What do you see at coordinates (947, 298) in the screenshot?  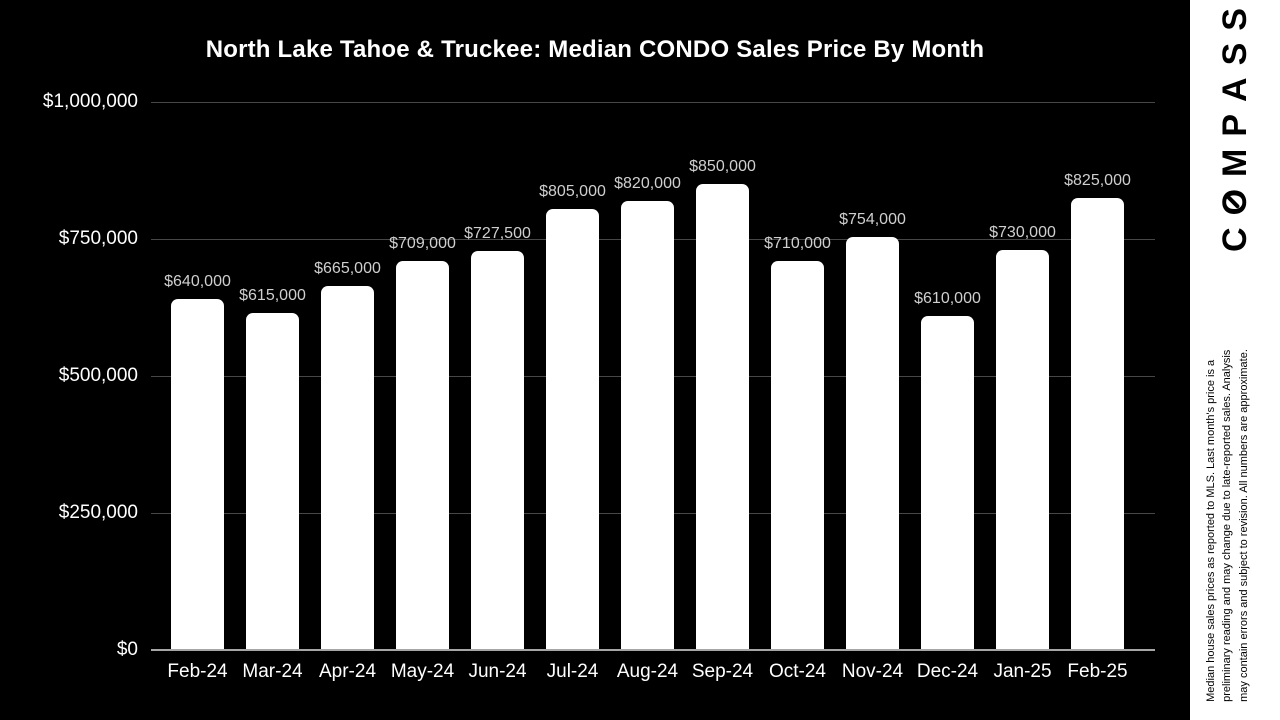 I see `bar-value-label: $610,000` at bounding box center [947, 298].